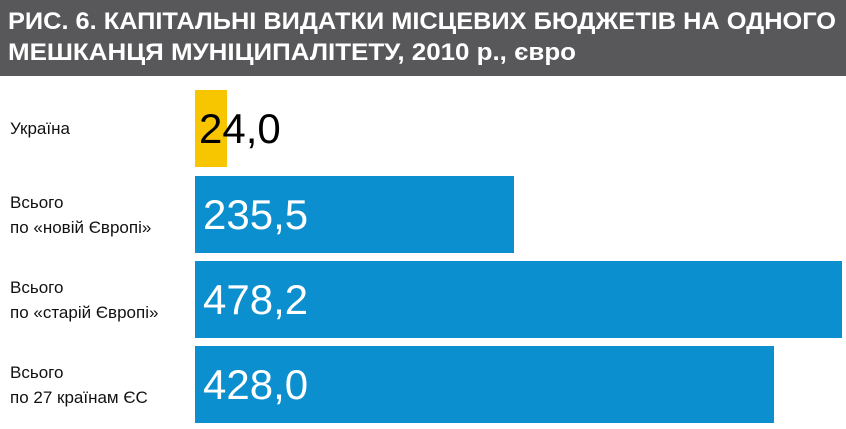 Image resolution: width=846 pixels, height=429 pixels. Describe the element at coordinates (256, 299) in the screenshot. I see `value-label: 478,2` at that location.